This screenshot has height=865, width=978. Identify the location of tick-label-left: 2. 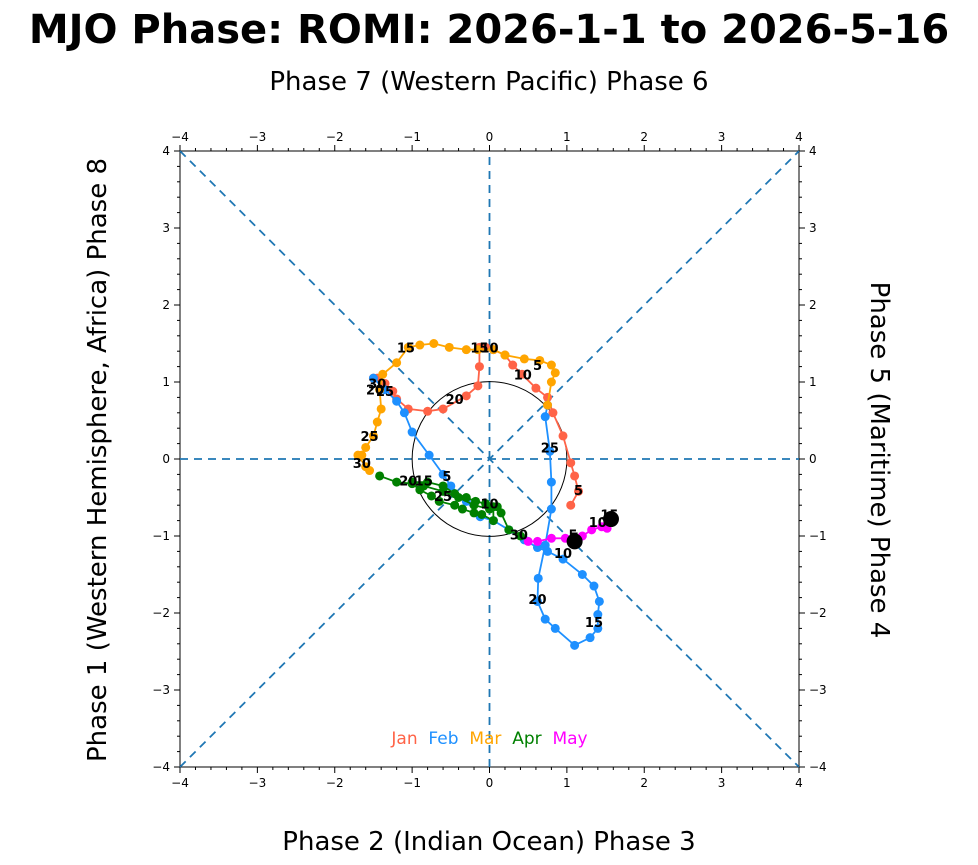
(166, 305).